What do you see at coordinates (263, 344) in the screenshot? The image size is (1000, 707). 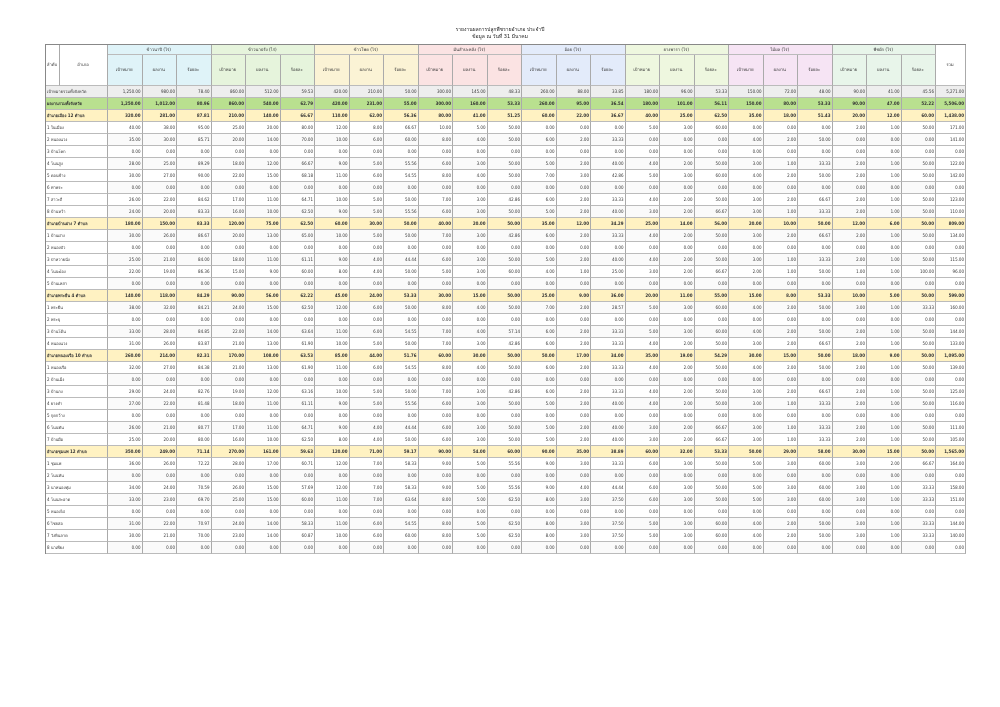 I see `cell: 13.00` at bounding box center [263, 344].